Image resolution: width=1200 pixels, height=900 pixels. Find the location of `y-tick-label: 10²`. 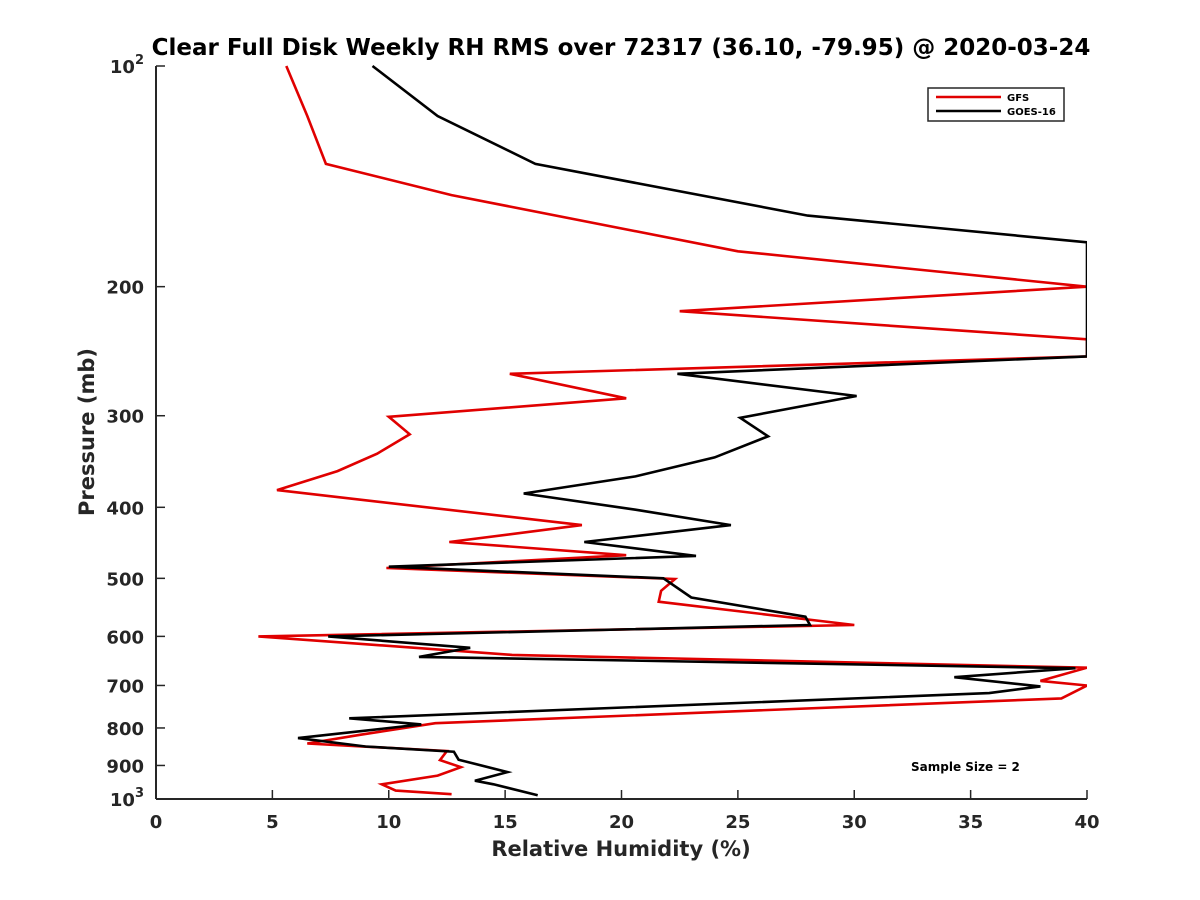

y-tick-label: 10² is located at coordinates (127, 65).